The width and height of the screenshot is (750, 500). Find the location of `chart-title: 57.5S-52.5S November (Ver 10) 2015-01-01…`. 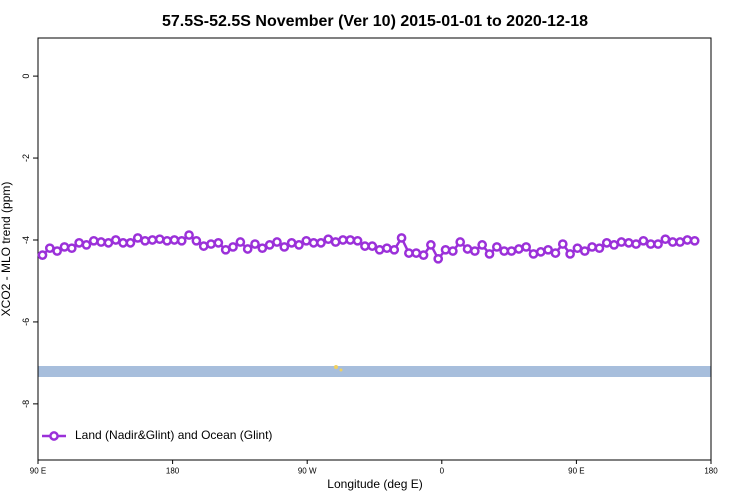

chart-title: 57.5S-52.5S November (Ver 10) 2015-01-01… is located at coordinates (375, 21).